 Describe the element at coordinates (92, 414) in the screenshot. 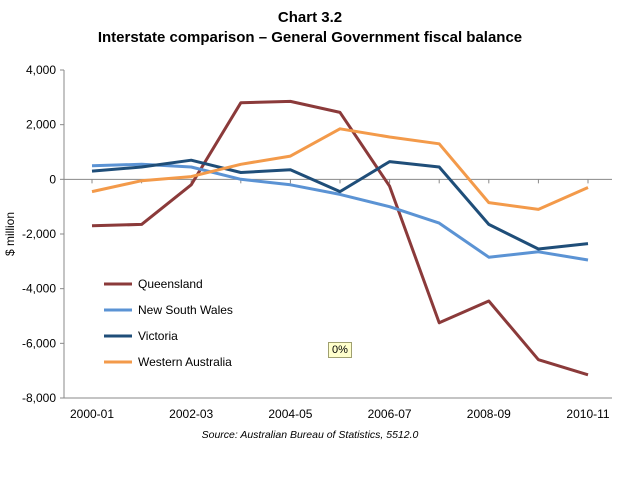

I see `x-tick-label: 2000-01` at that location.